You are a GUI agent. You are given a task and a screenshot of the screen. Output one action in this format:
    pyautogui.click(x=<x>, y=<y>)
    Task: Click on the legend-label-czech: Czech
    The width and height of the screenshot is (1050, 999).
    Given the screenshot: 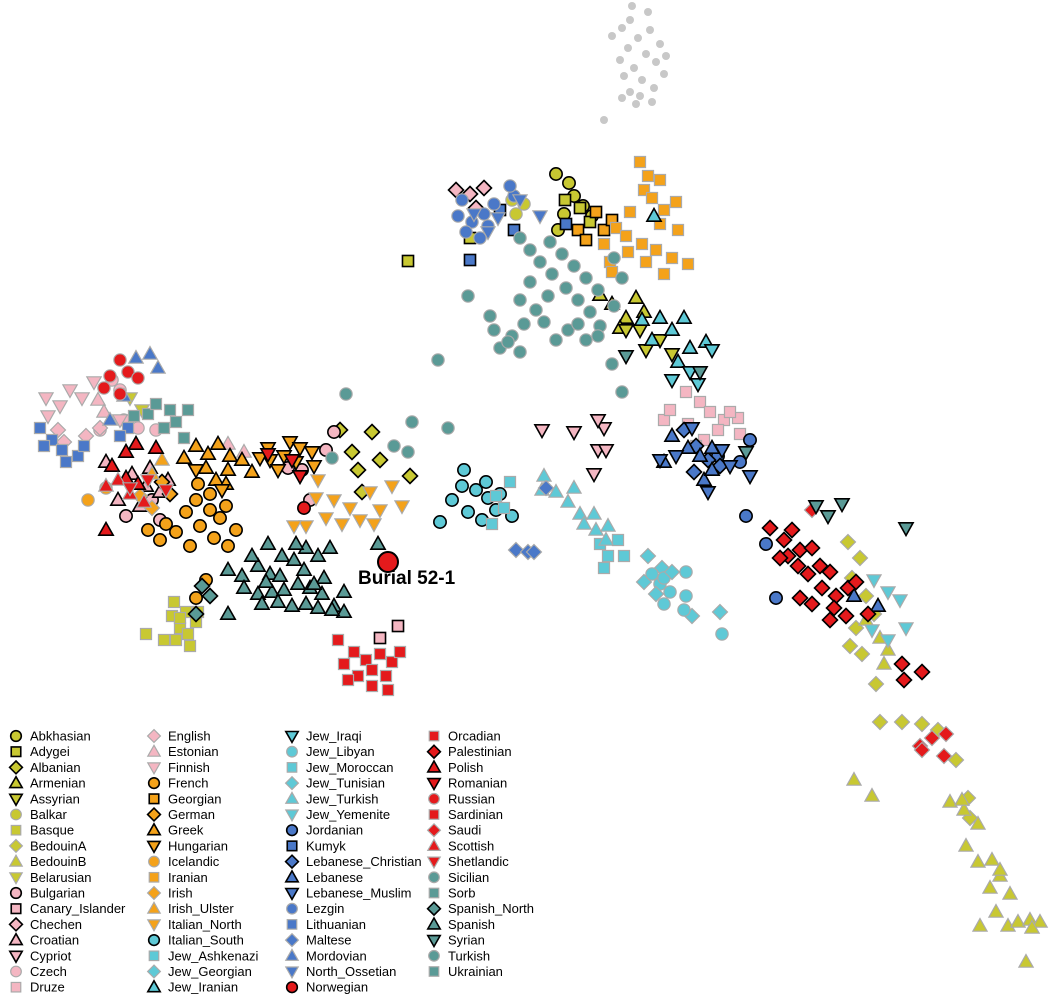 What is the action you would take?
    pyautogui.click(x=48, y=971)
    